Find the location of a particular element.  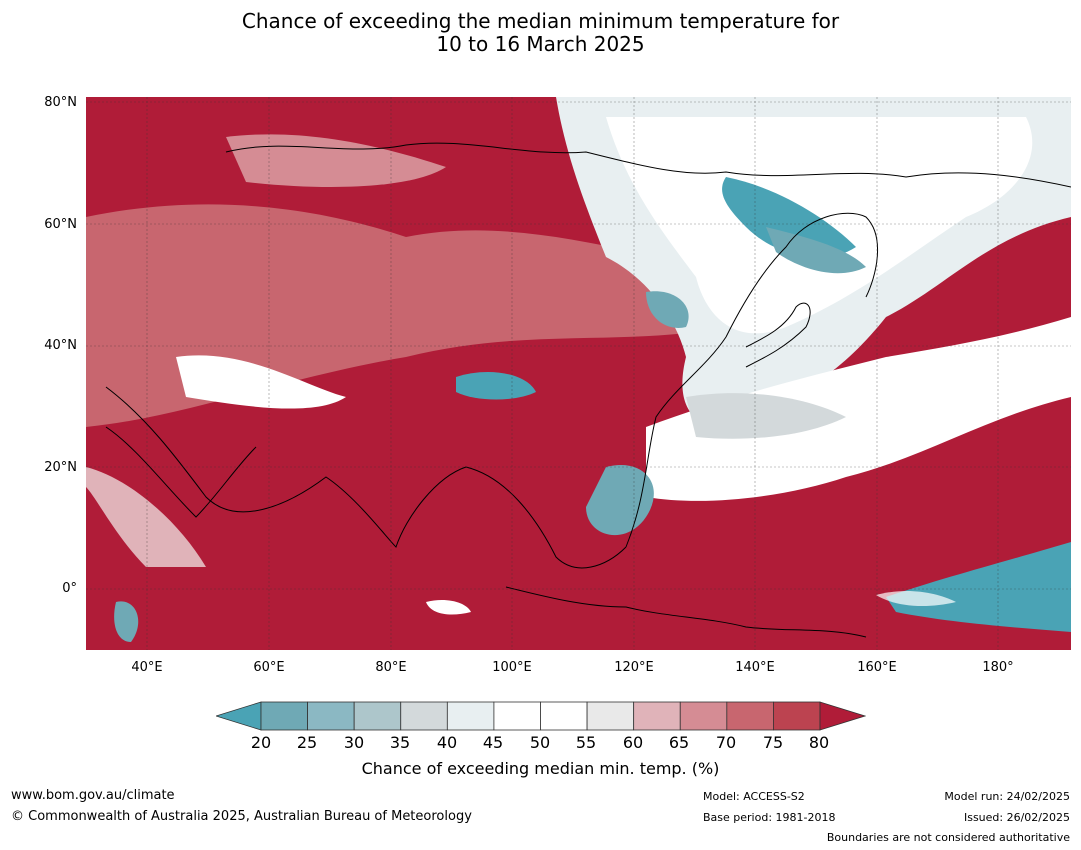

coastline-arabia is located at coordinates (181, 472).